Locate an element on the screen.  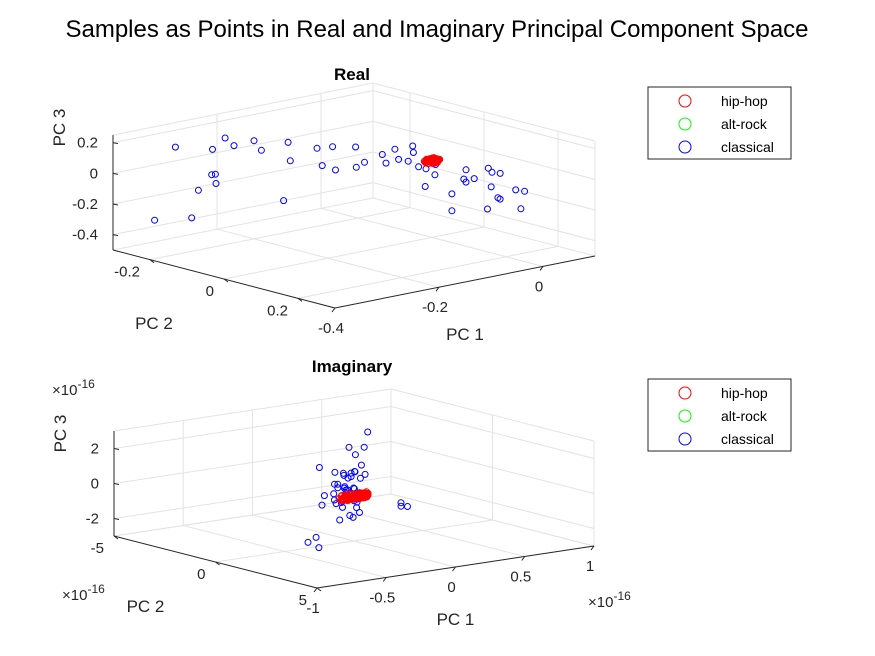
legend-label: hip-hop is located at coordinates (744, 393).